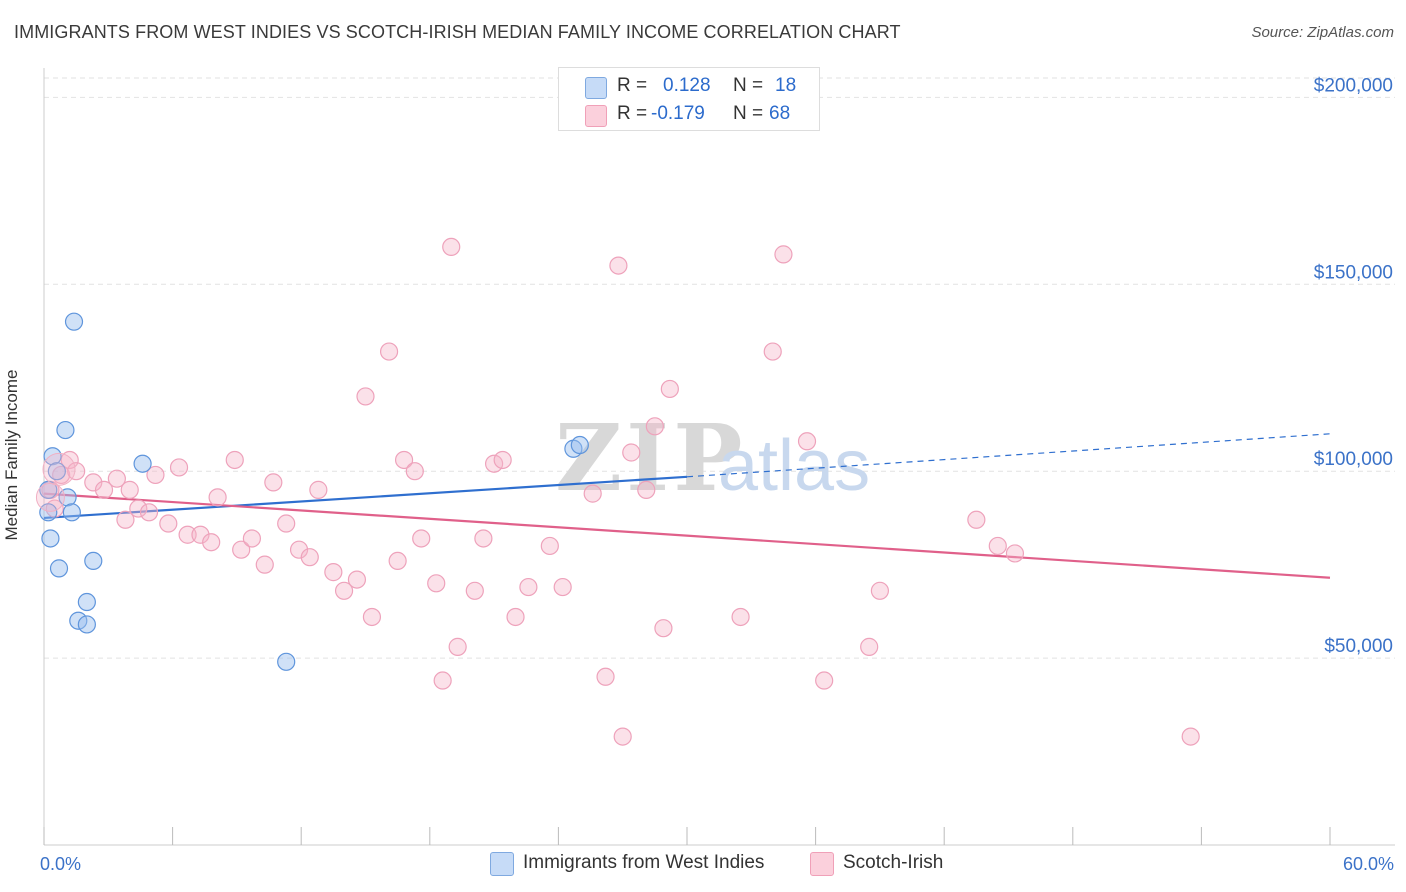 This screenshot has width=1406, height=892. Describe the element at coordinates (794, 466) in the screenshot. I see `watermark-atlas: atlas` at that location.